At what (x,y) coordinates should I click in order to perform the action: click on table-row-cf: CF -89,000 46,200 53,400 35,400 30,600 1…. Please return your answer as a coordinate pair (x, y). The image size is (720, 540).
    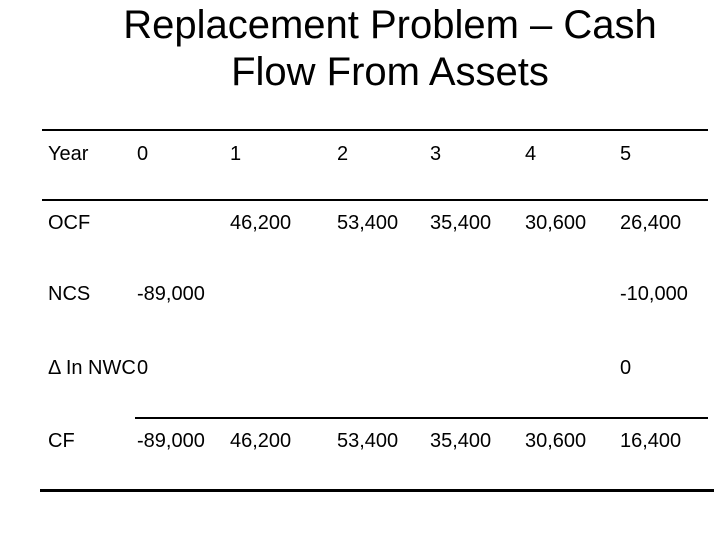
    Looking at the image, I should click on (378, 441).